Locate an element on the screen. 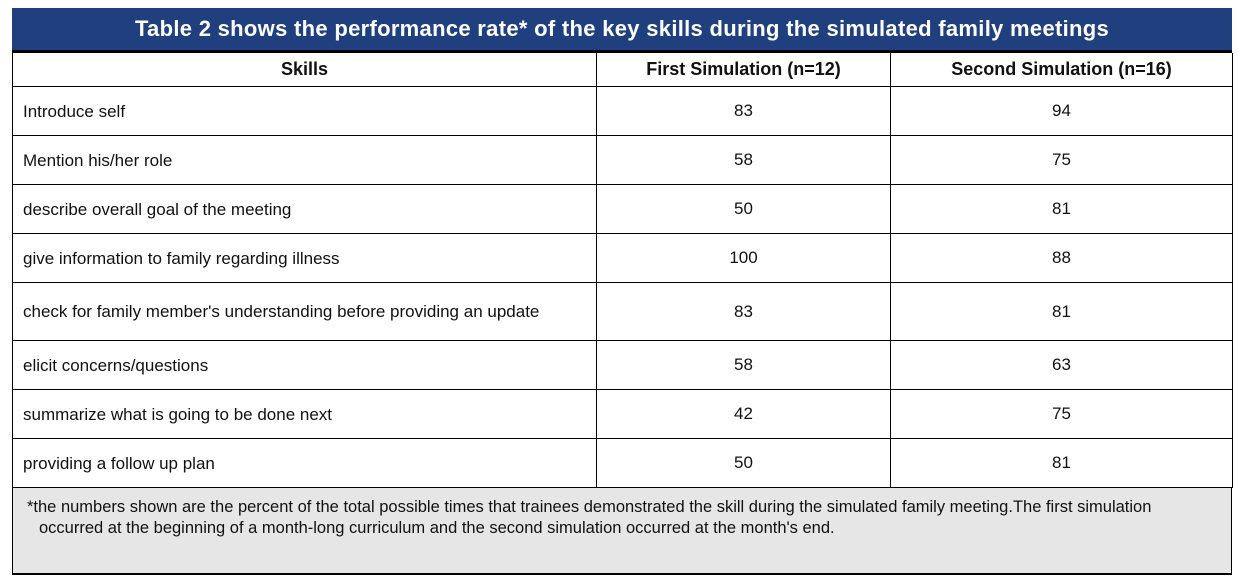  table-row: elicit concerns/questions 58 63 is located at coordinates (622, 365).